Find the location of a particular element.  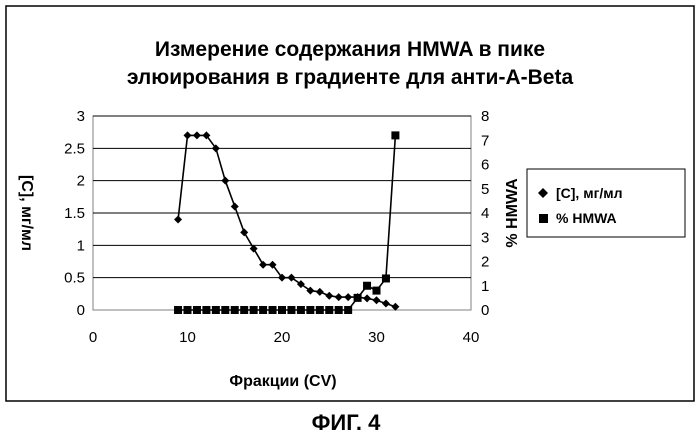

x-tick-label: 0 is located at coordinates (93, 337).